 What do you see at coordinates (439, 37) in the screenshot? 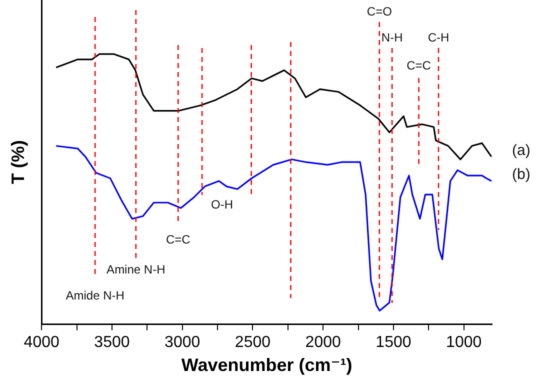
I see `ref-line-label: C-H` at bounding box center [439, 37].